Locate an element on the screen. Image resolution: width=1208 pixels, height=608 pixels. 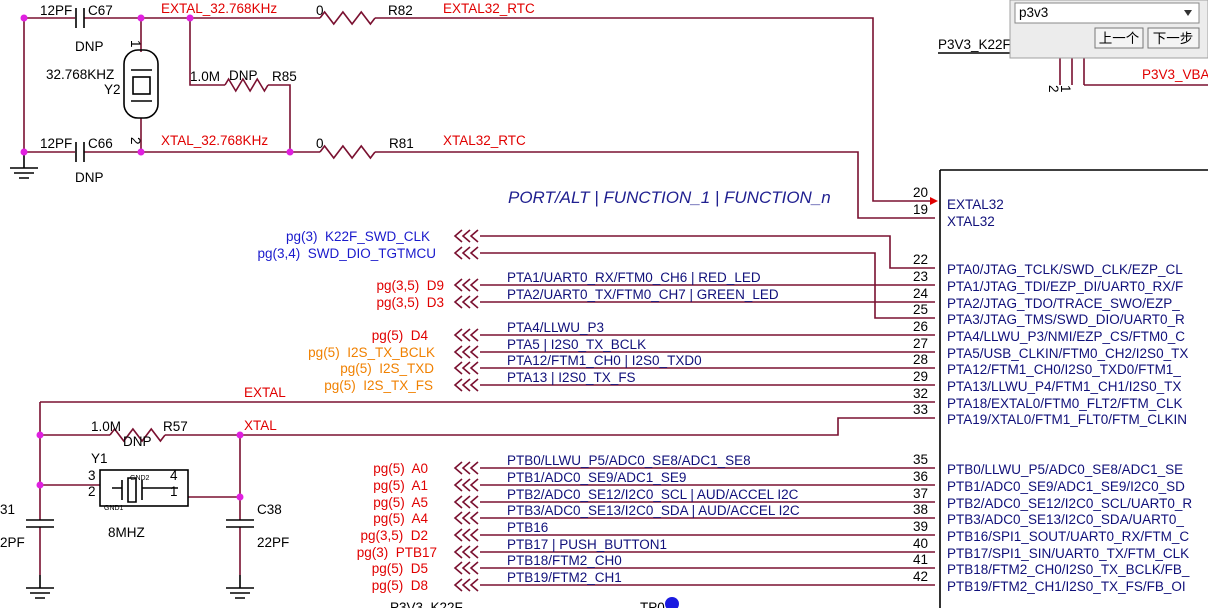
osc-label: EXTAL is located at coordinates (265, 392).